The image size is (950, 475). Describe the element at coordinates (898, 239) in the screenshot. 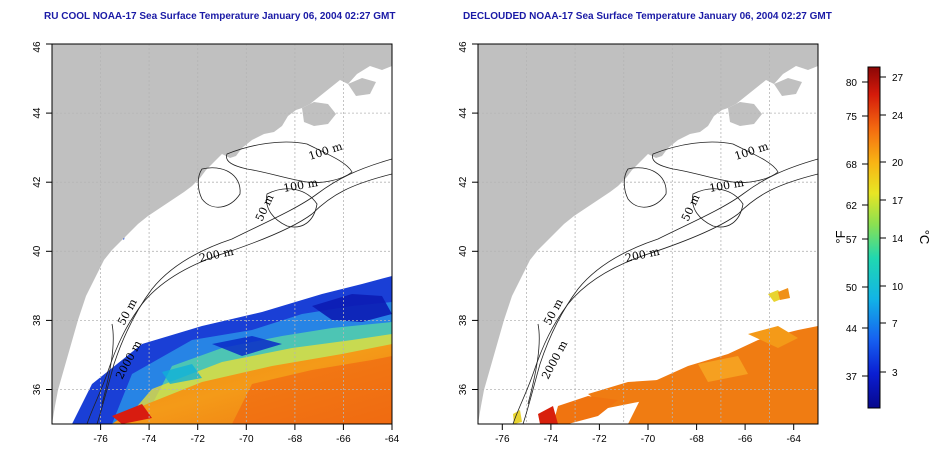

I see `celsius-tick: 14` at that location.